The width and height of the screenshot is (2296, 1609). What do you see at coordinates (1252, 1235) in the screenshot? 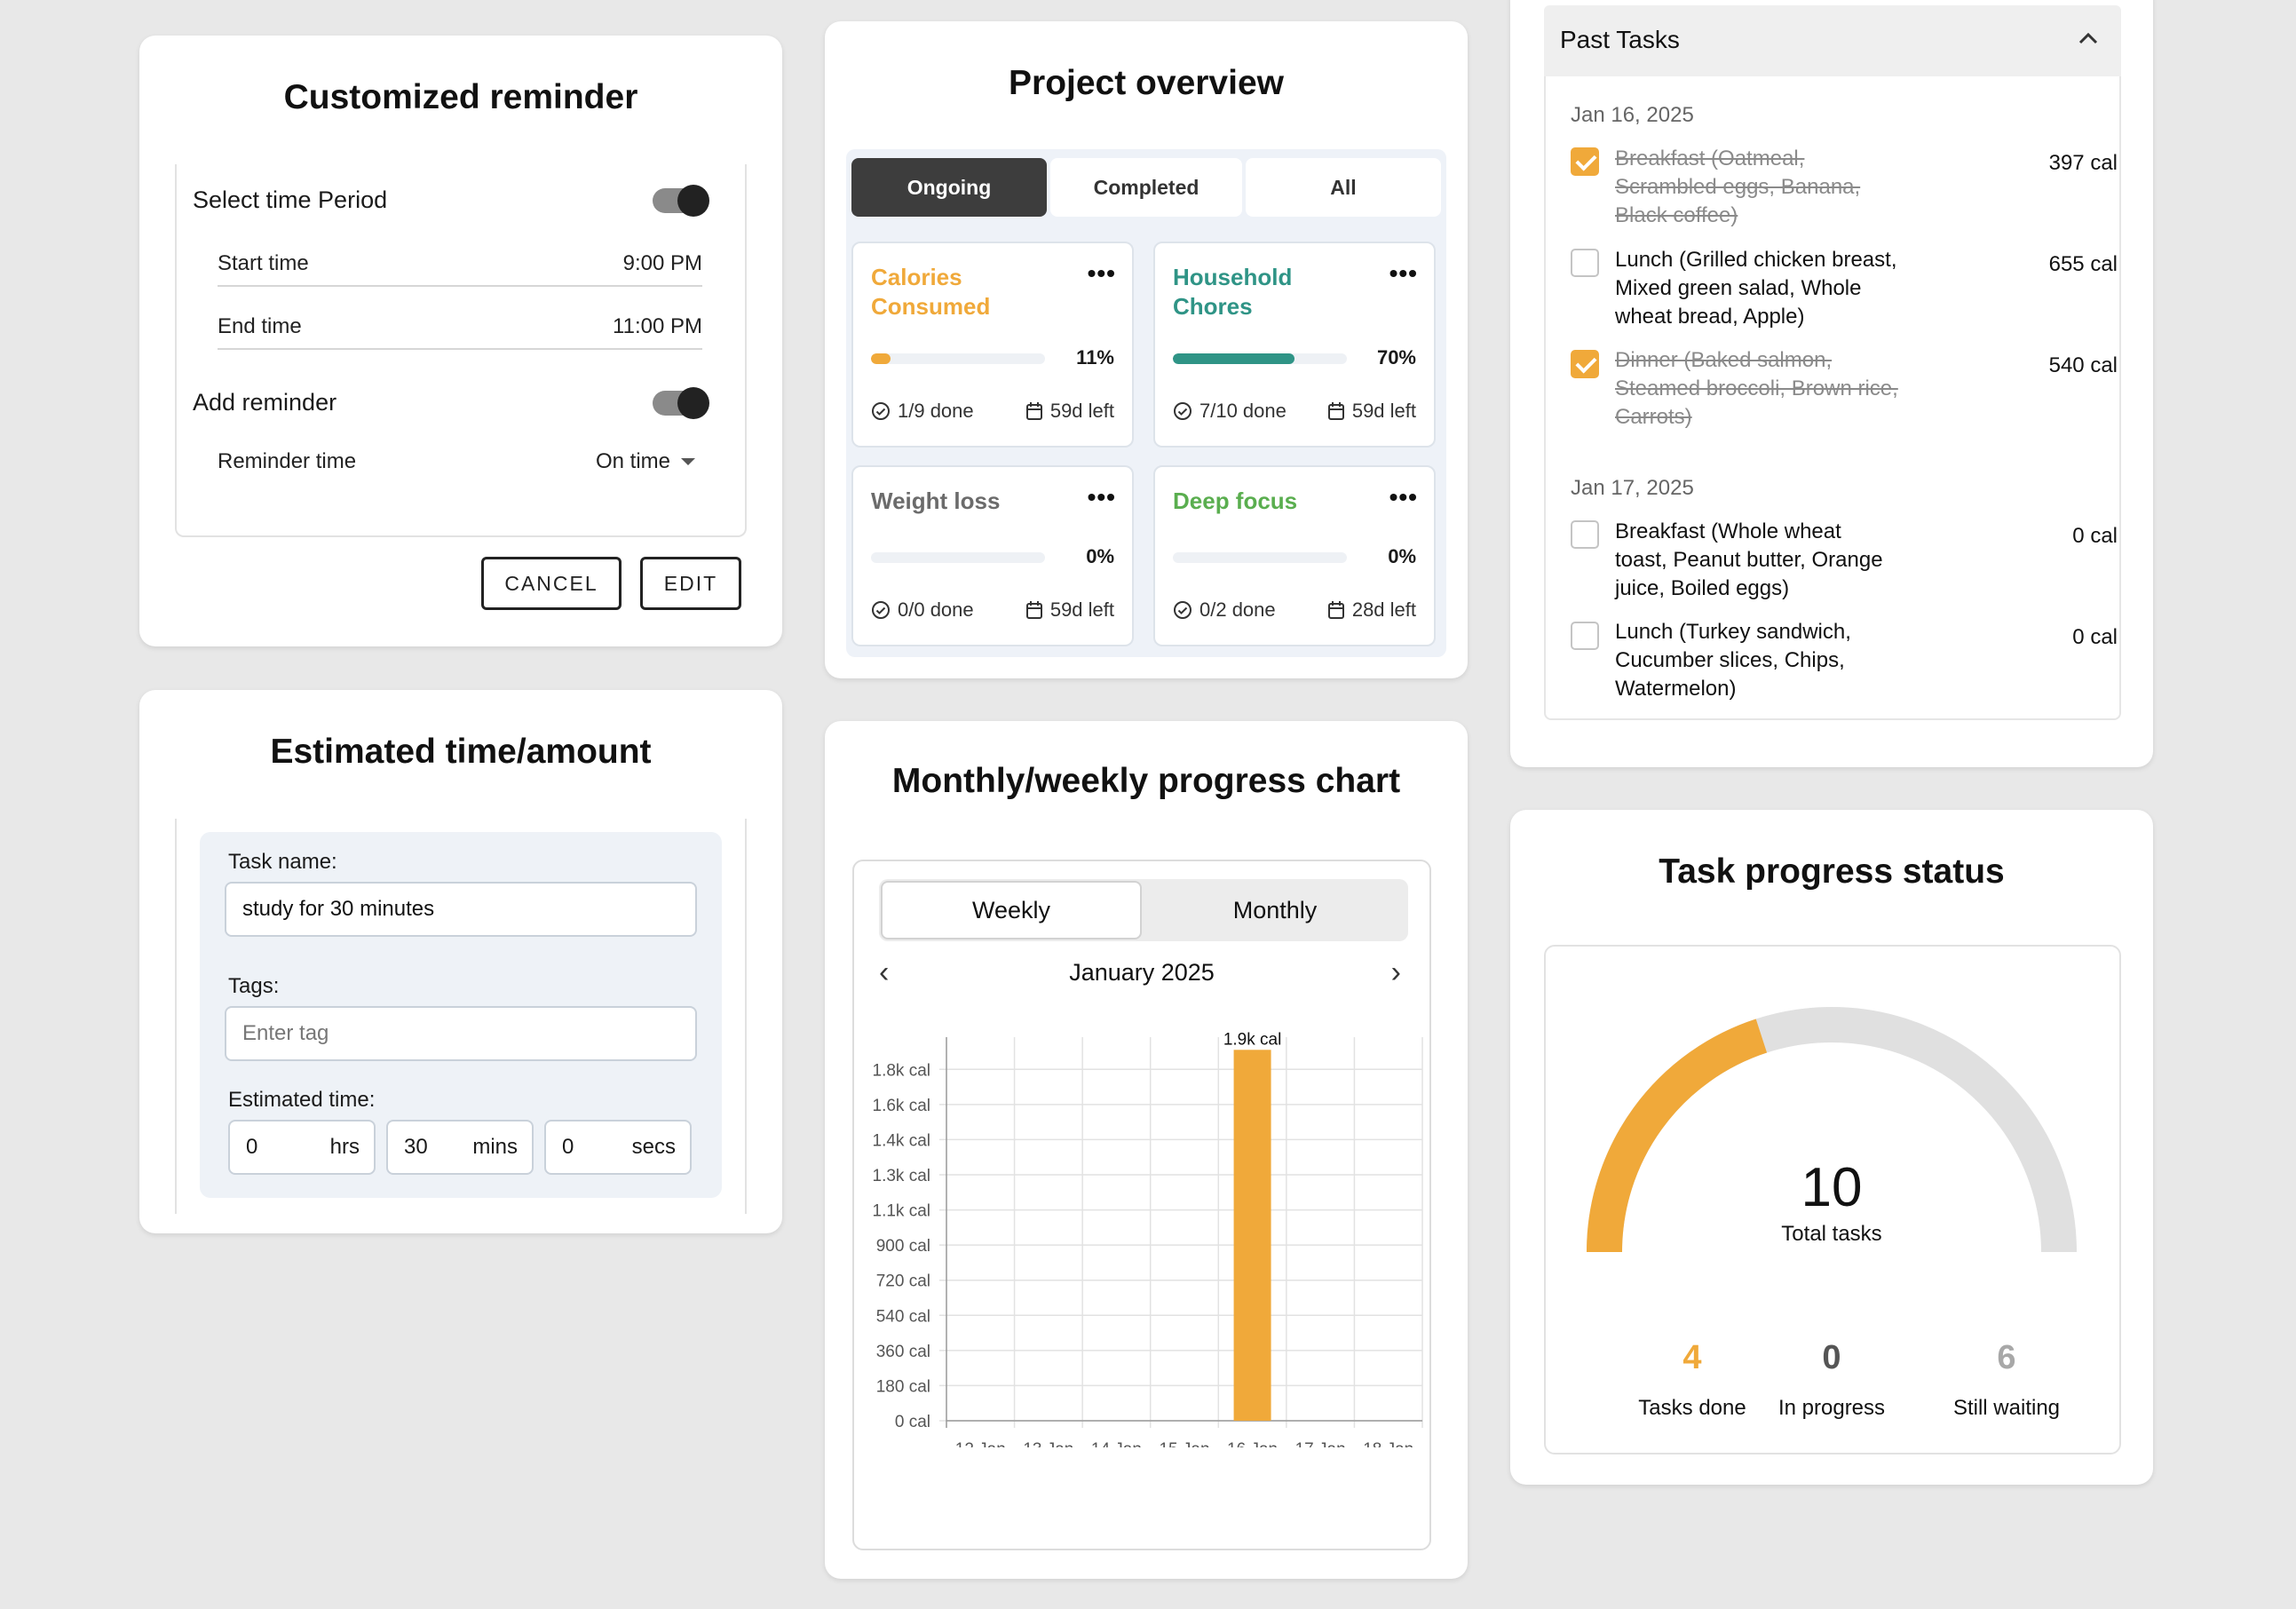
I see `bar` at bounding box center [1252, 1235].